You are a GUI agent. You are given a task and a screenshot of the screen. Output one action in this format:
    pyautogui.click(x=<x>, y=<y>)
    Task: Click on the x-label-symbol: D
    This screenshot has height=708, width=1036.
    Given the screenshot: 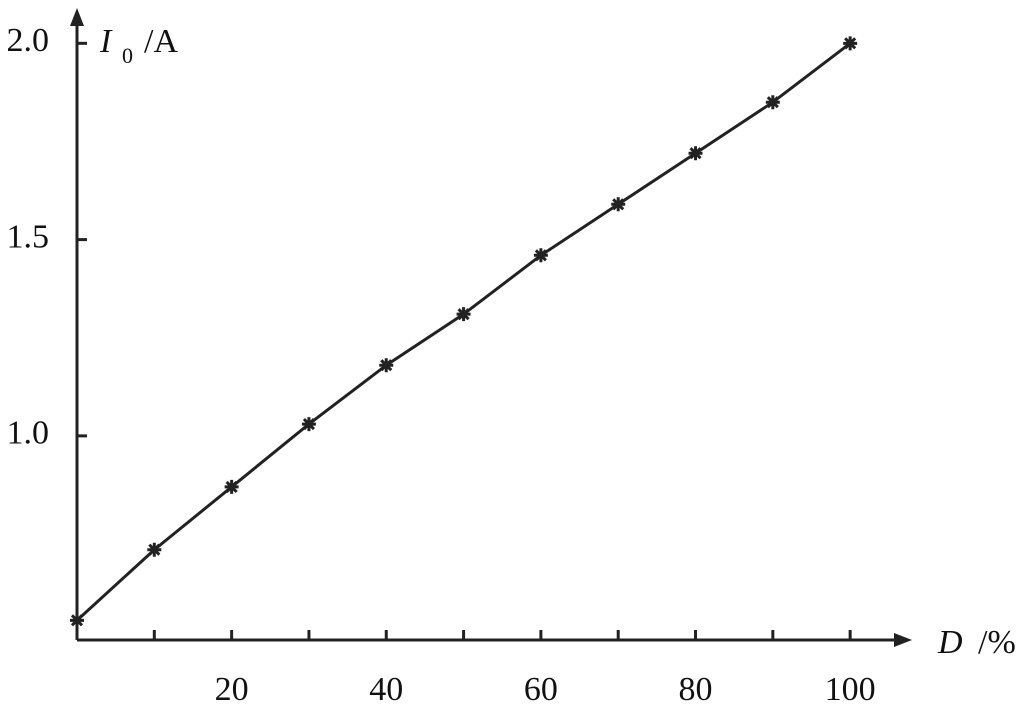 What is the action you would take?
    pyautogui.click(x=950, y=642)
    